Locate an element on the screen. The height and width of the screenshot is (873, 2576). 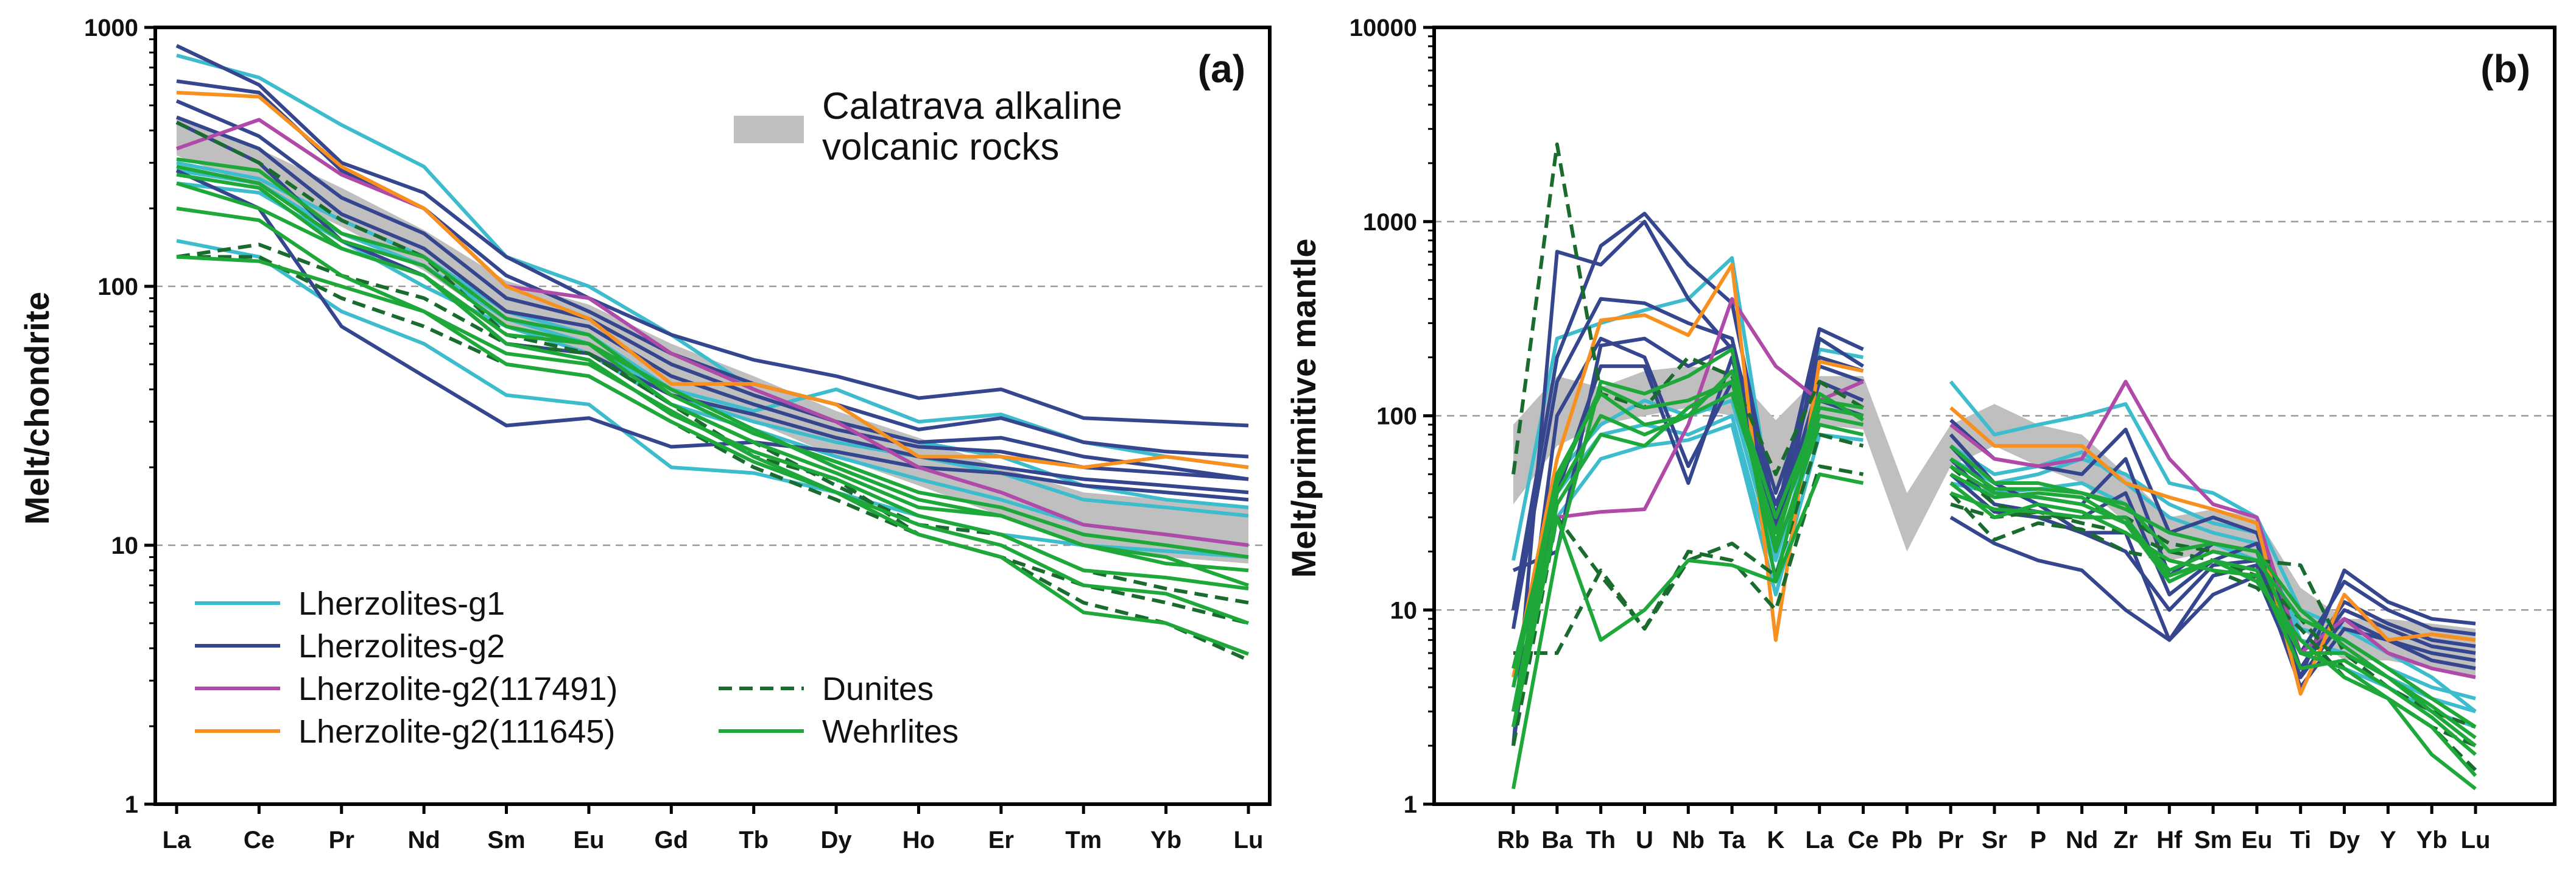
legend-label-lherzolite-g2-117491-: Lherzolite-g2(117491) is located at coordinates (458, 689).